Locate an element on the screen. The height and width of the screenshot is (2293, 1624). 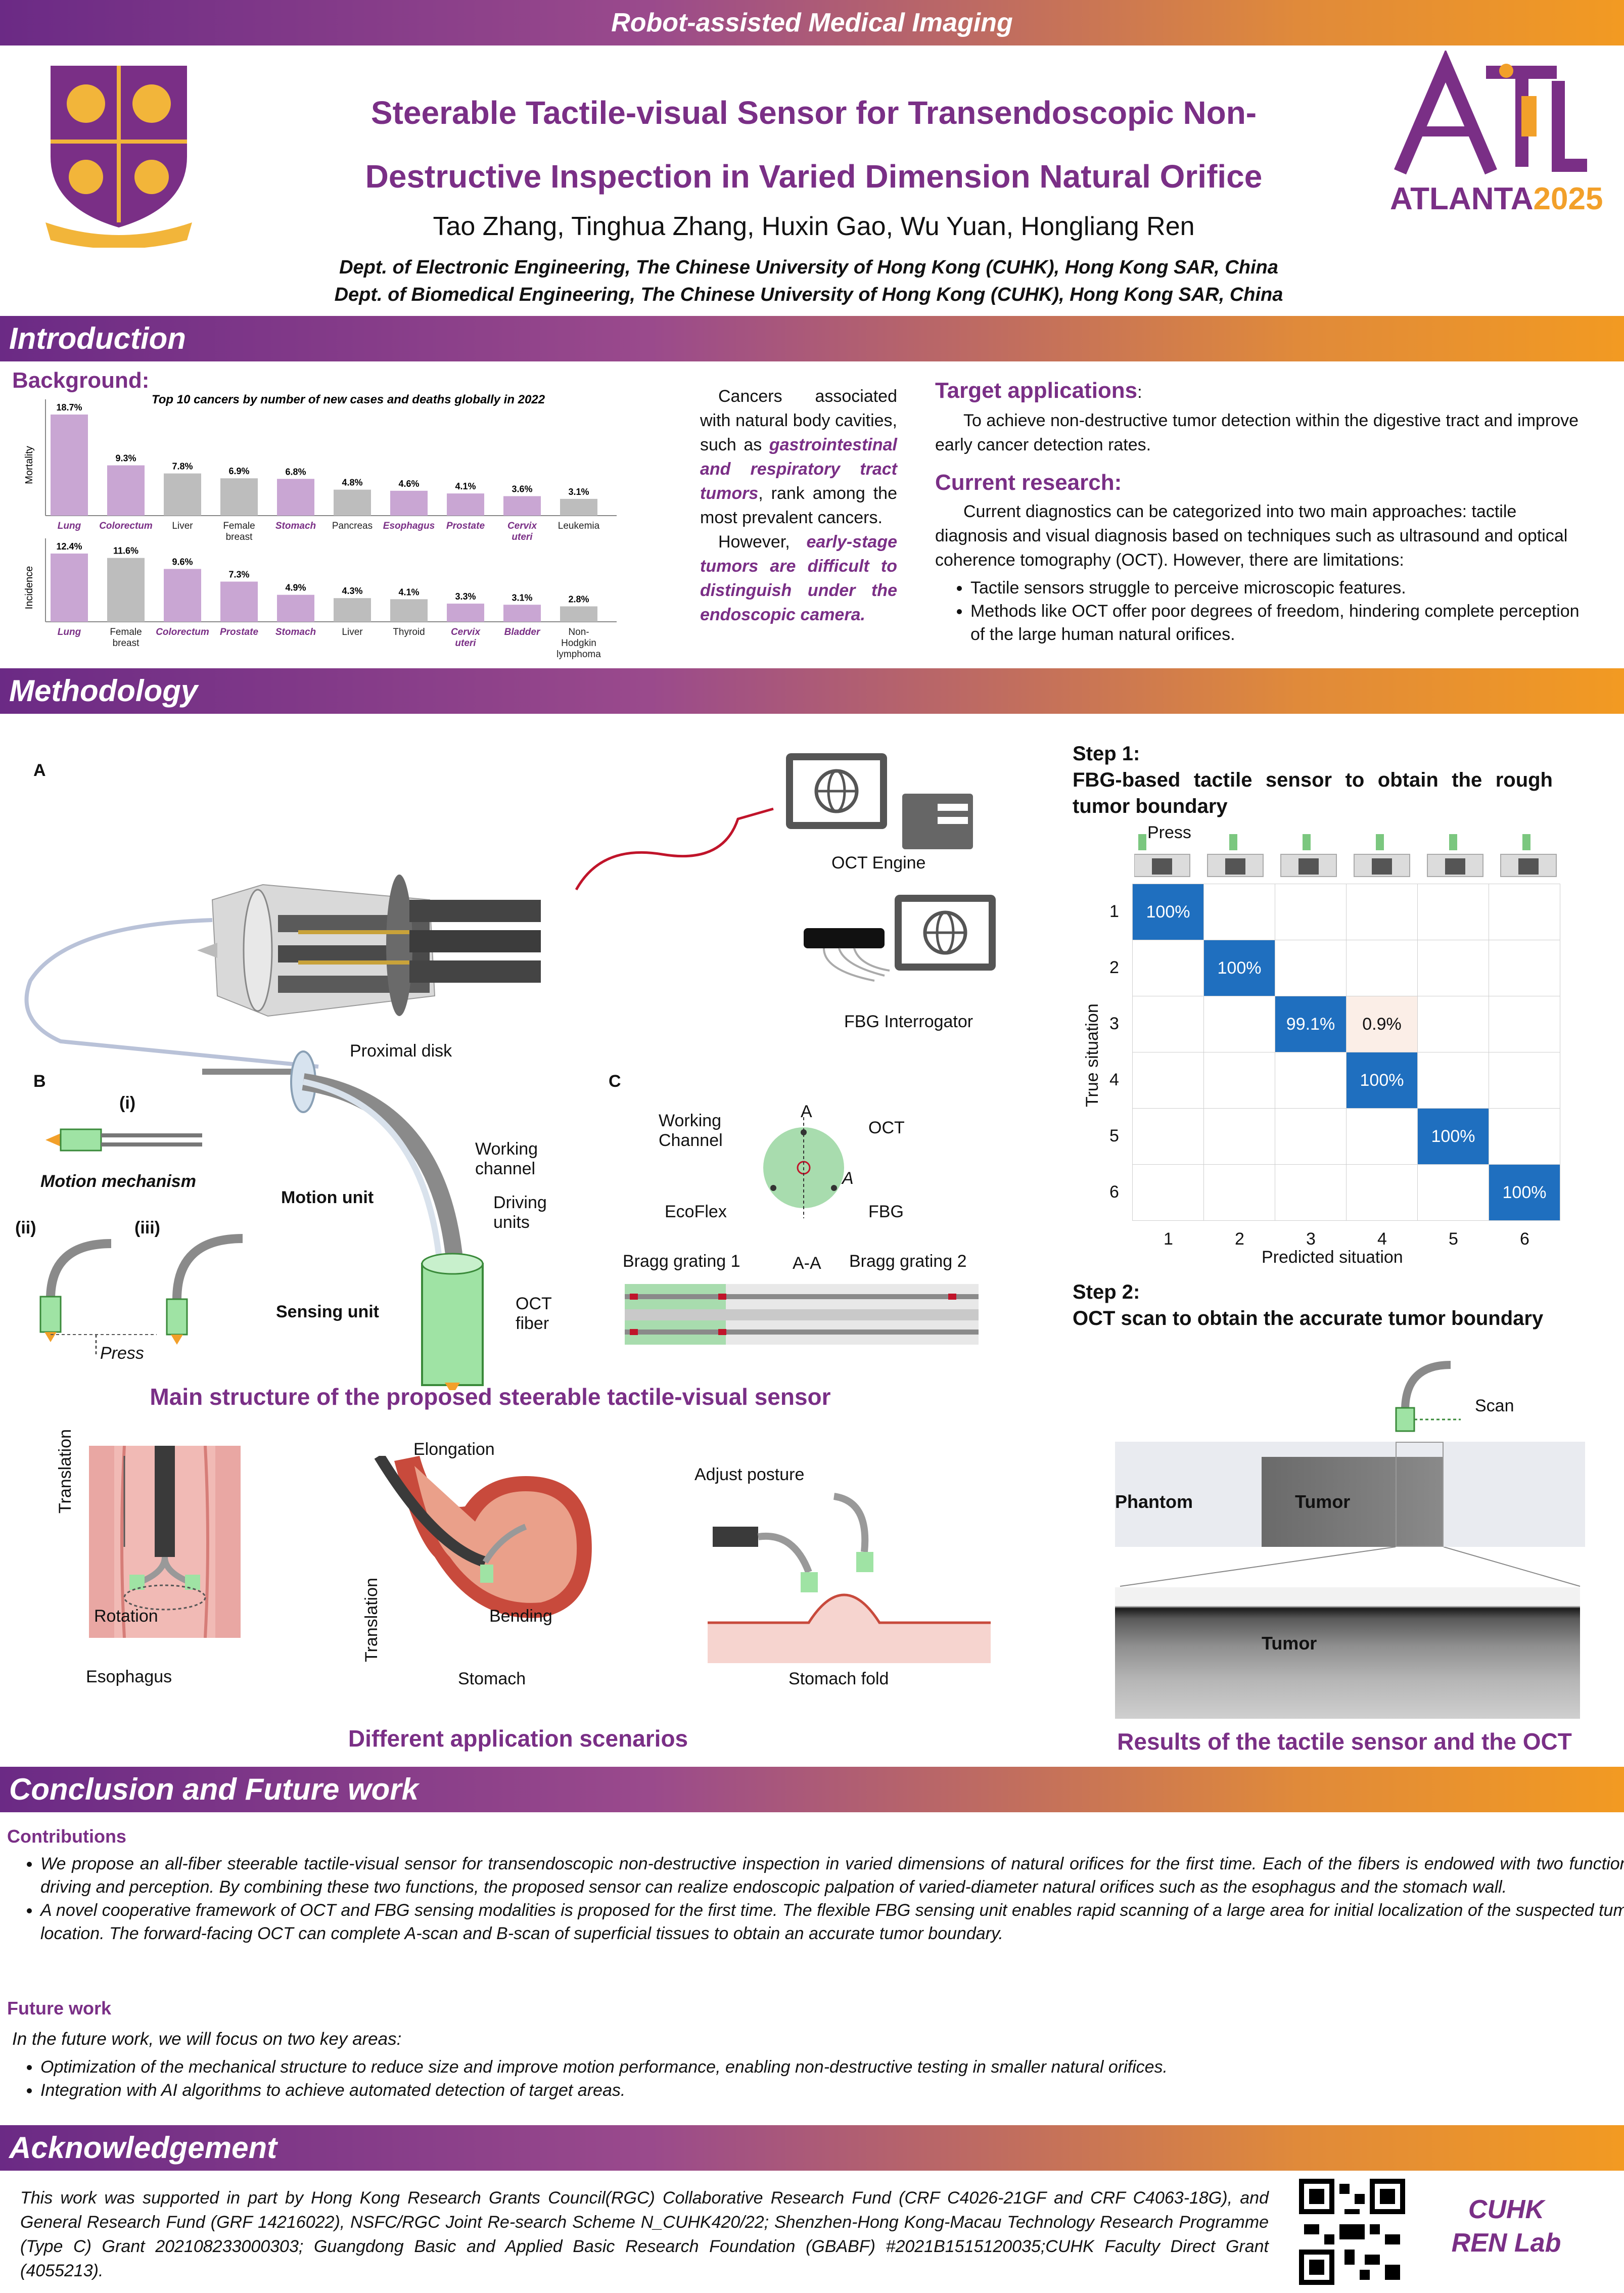
cross-section-illustration is located at coordinates (803, 1167).